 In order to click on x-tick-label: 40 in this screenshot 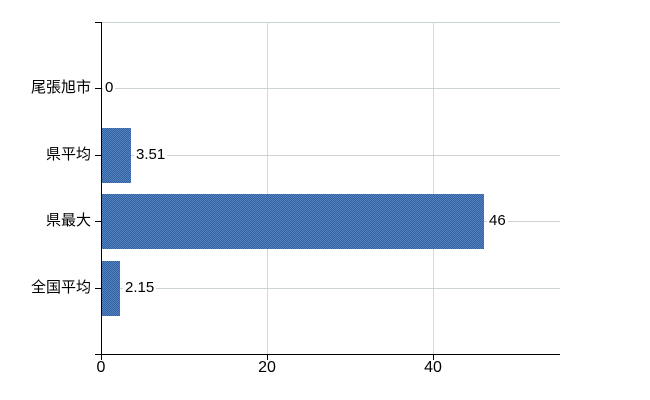, I will do `click(433, 367)`.